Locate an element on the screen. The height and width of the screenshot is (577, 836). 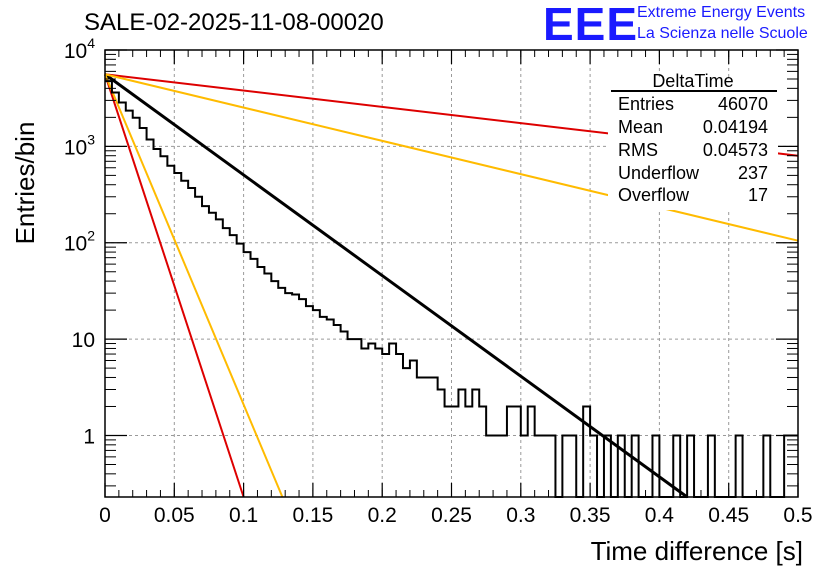
stats-value-underflow: 237 is located at coordinates (753, 173).